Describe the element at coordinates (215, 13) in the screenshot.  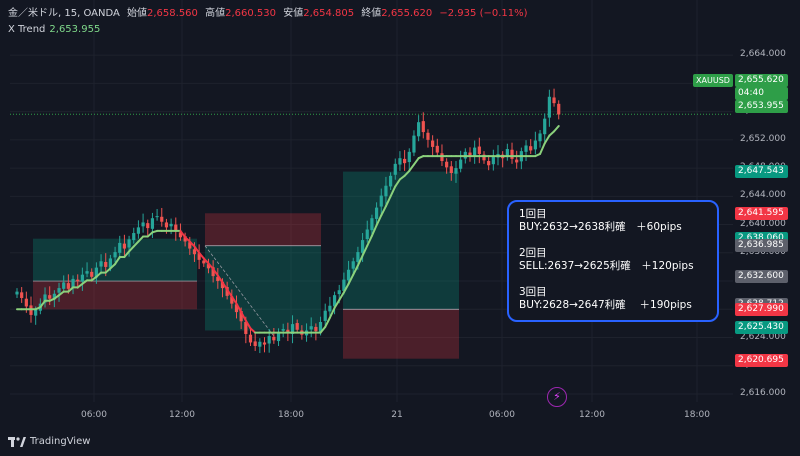
I see `legend-high-label: 高値` at that location.